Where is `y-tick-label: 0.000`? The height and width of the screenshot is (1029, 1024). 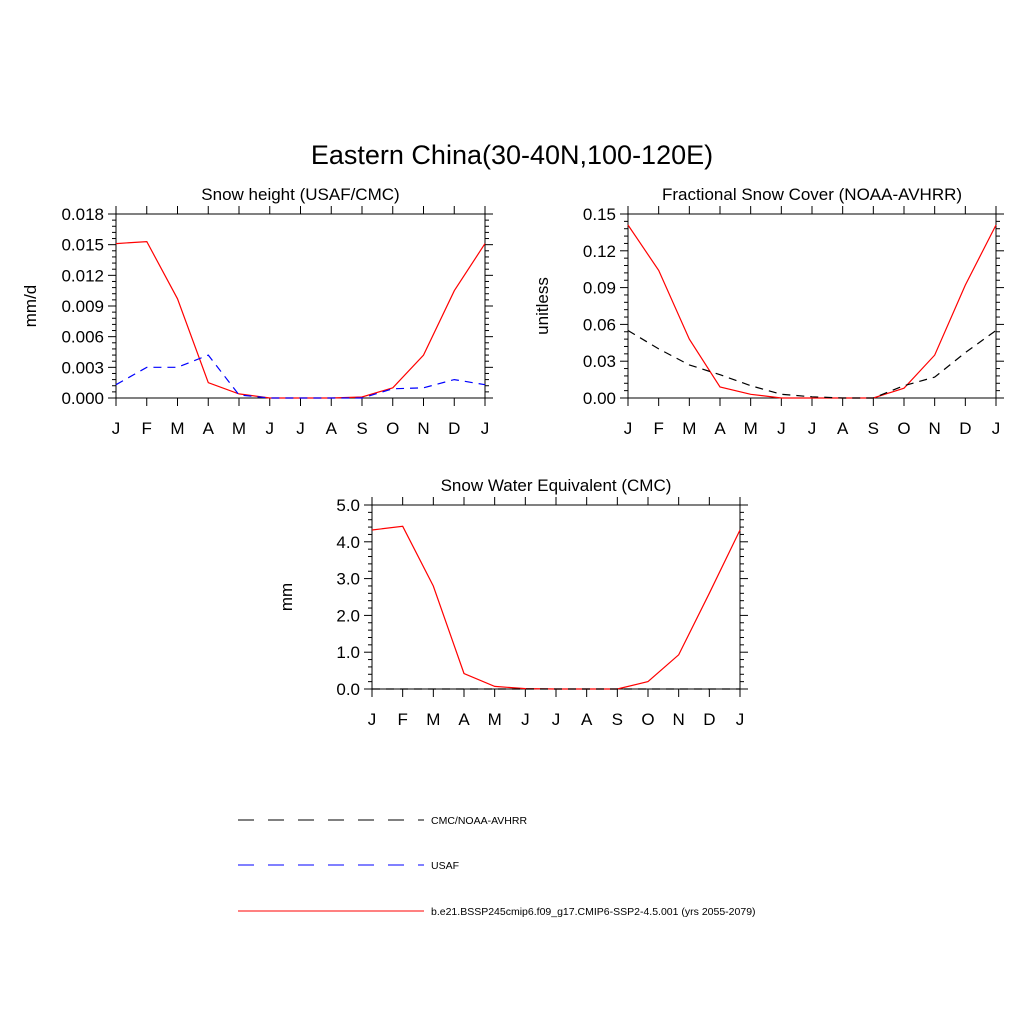
y-tick-label: 0.000 is located at coordinates (82, 398).